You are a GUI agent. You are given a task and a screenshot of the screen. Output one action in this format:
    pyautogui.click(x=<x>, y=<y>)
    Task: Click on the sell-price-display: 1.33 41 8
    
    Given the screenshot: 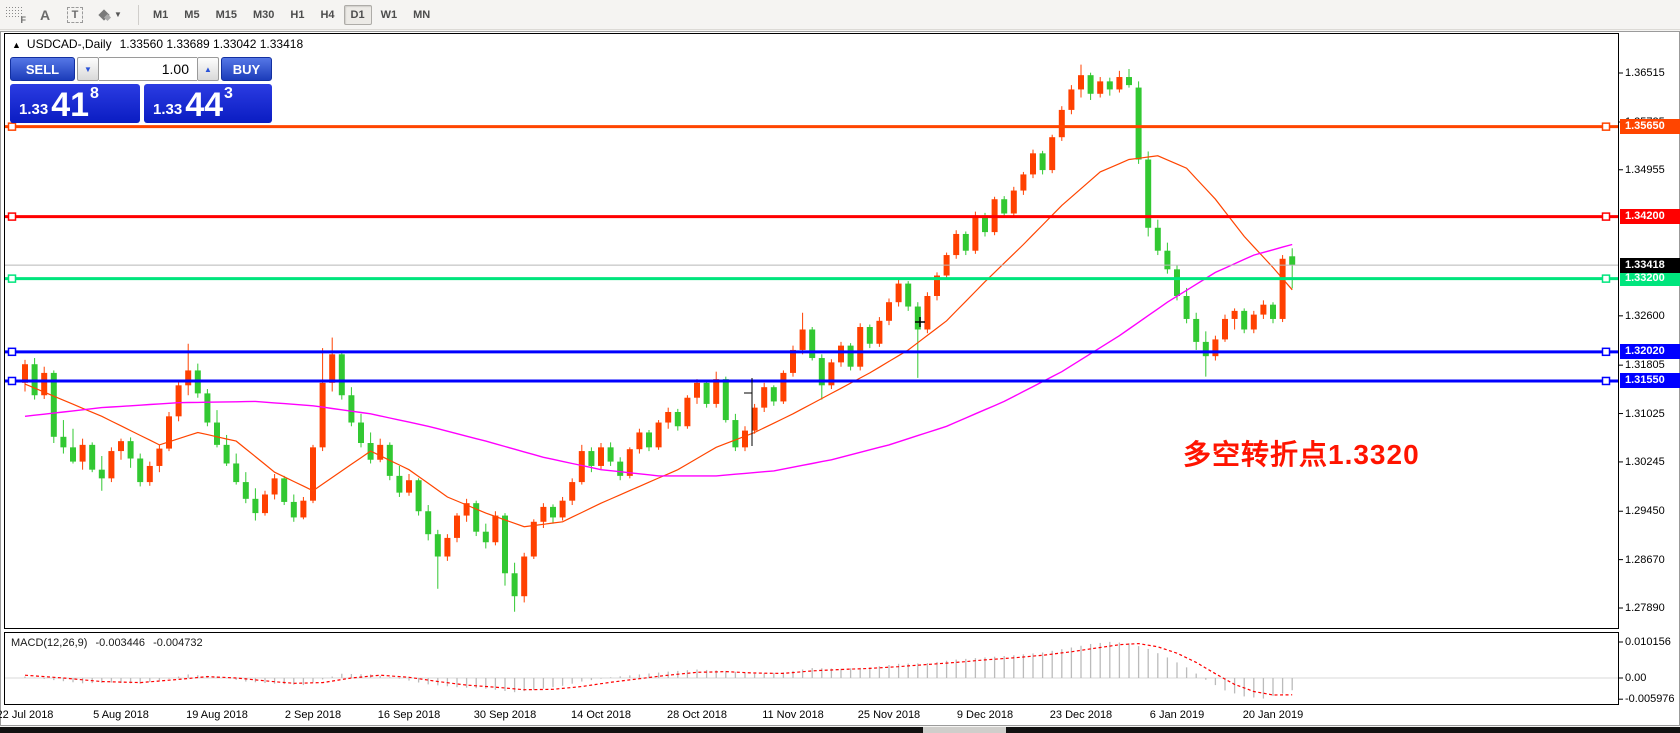 What is the action you would take?
    pyautogui.click(x=75, y=103)
    